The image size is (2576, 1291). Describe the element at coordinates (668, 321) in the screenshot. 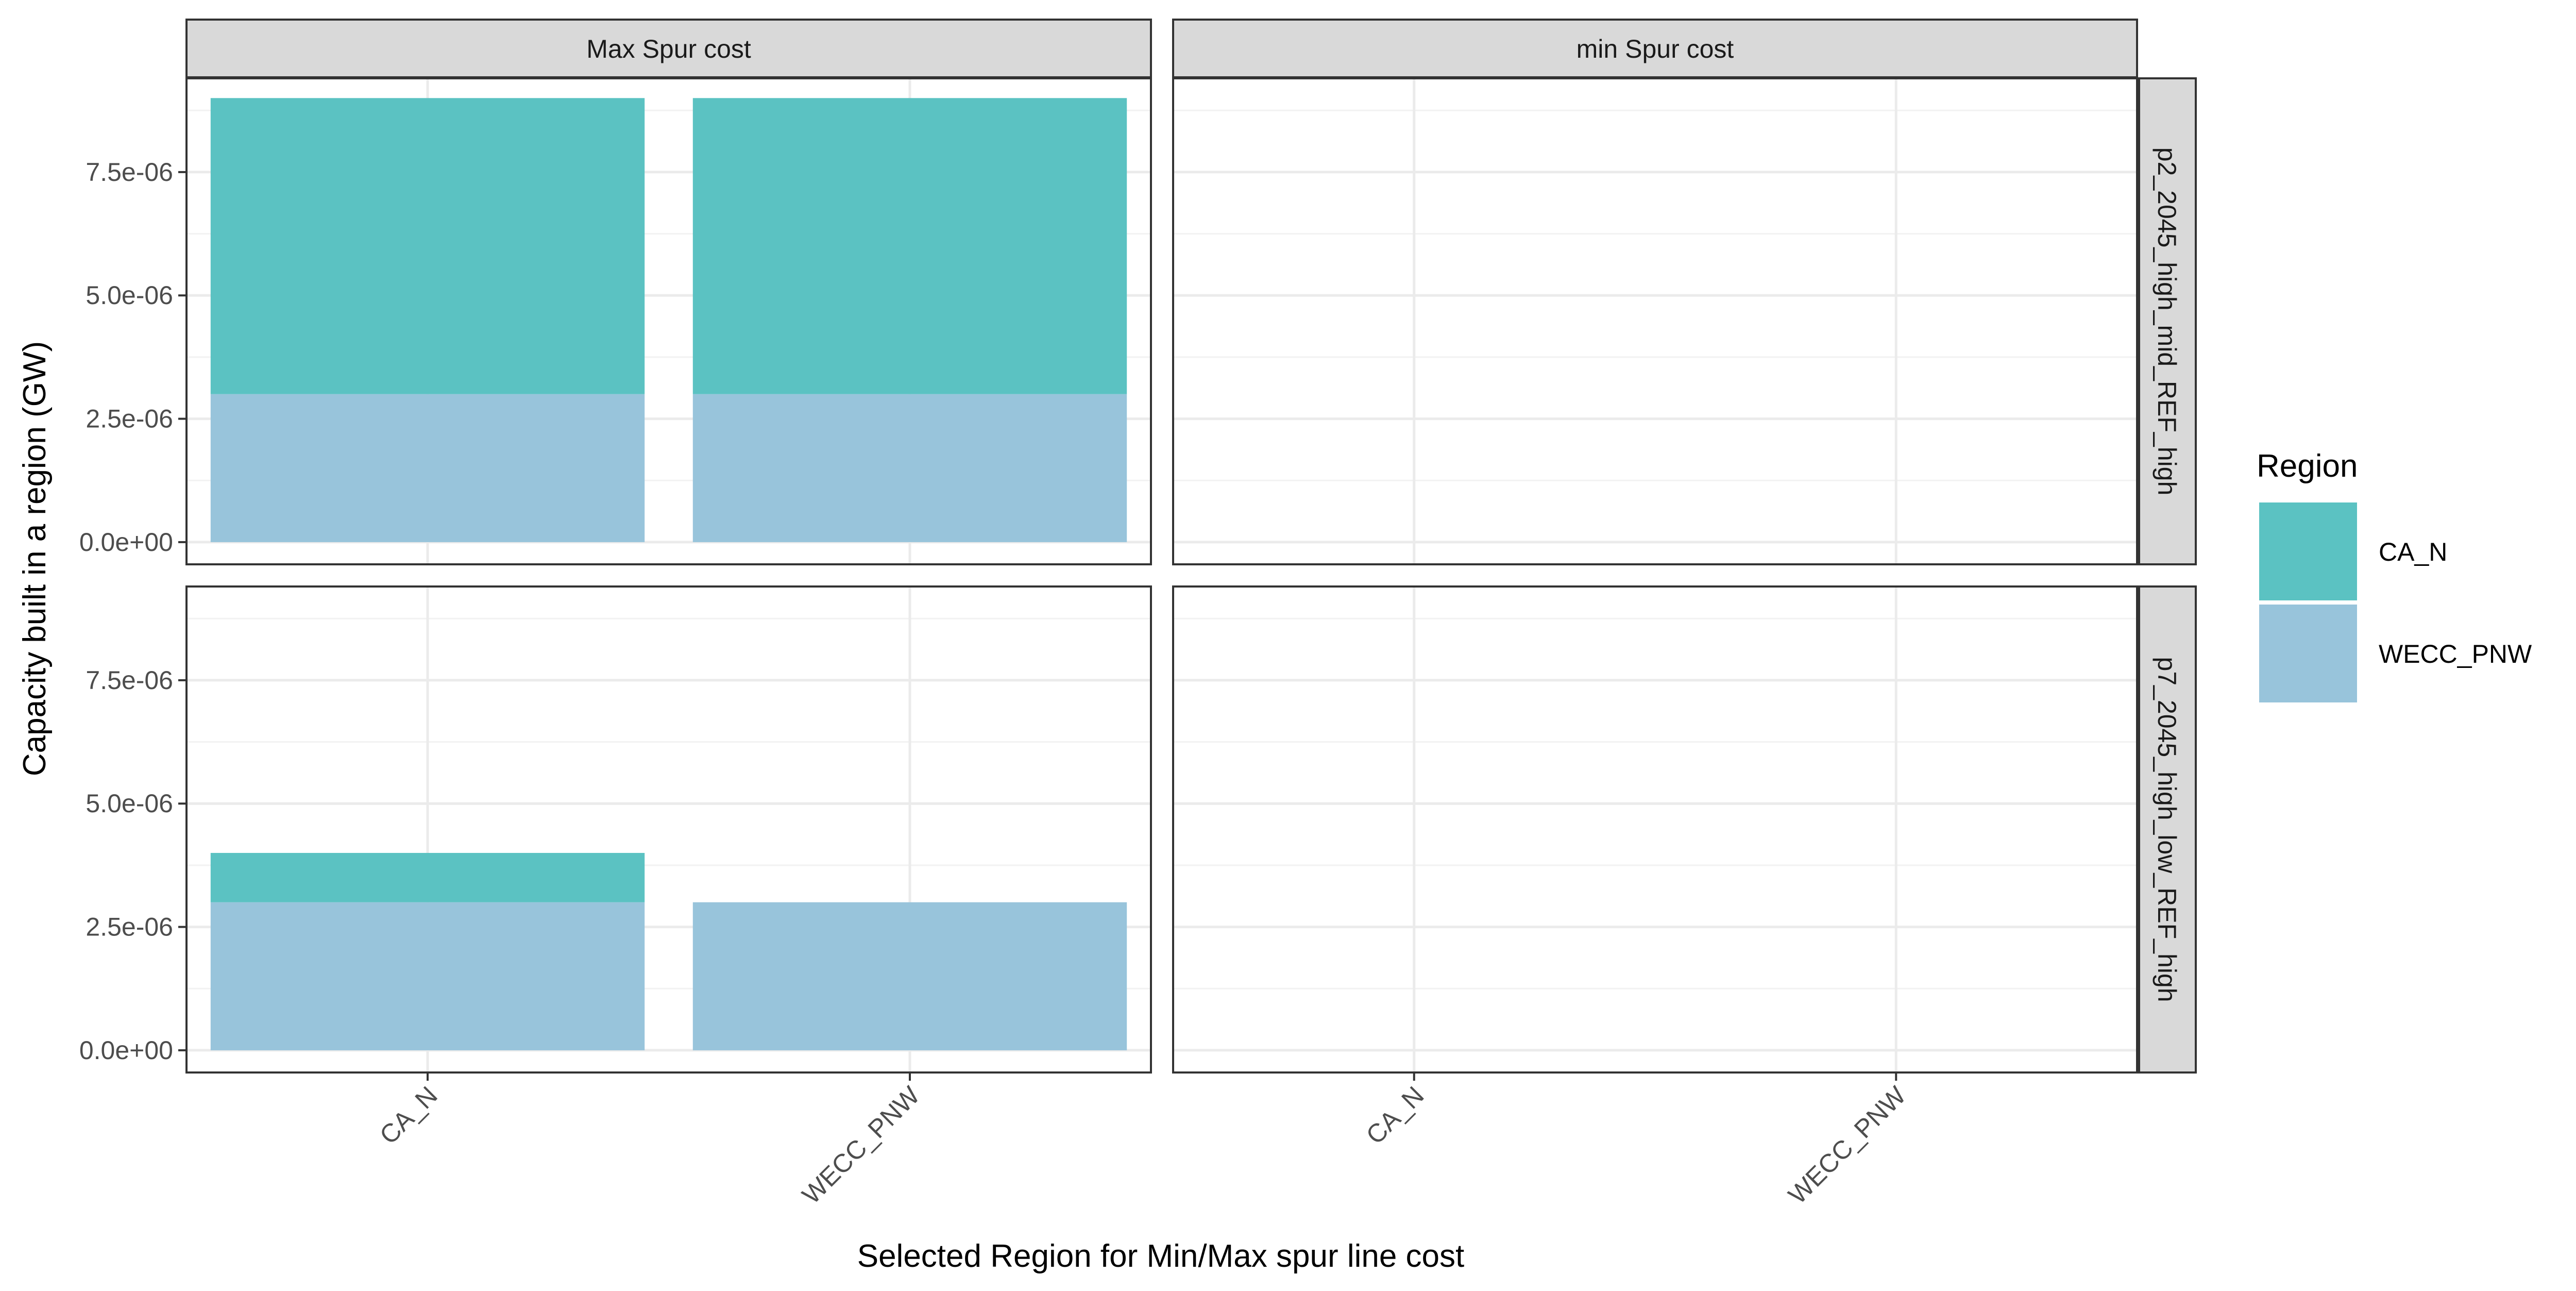

I see `panel-r0-c0` at that location.